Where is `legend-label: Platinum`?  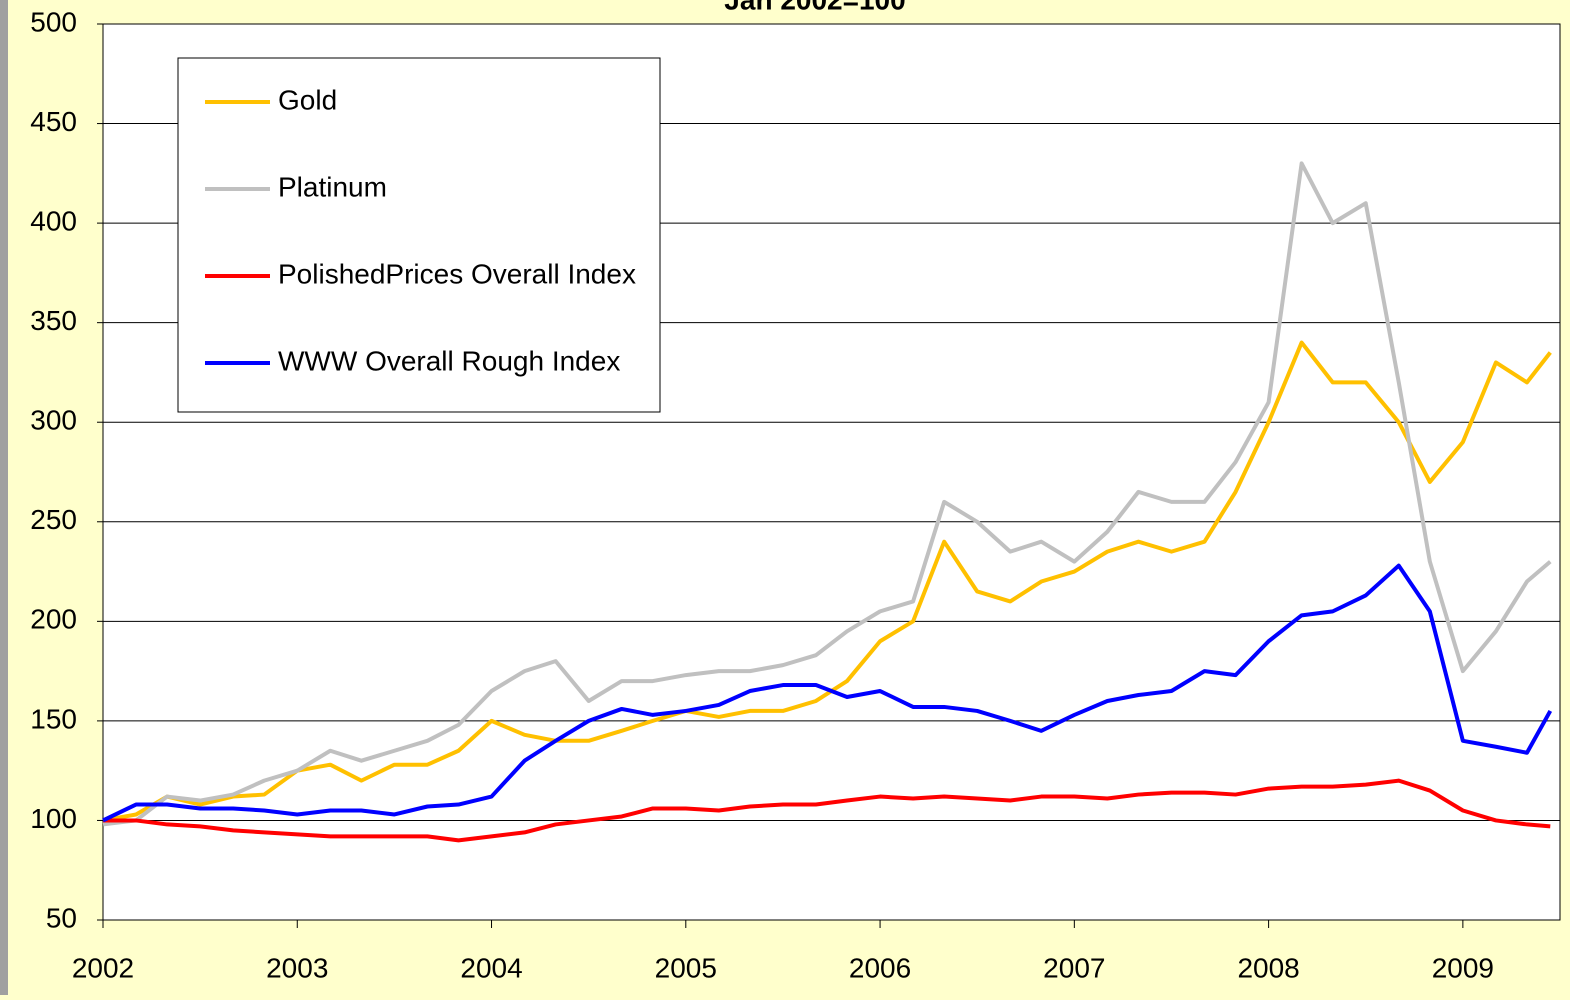 legend-label: Platinum is located at coordinates (332, 186).